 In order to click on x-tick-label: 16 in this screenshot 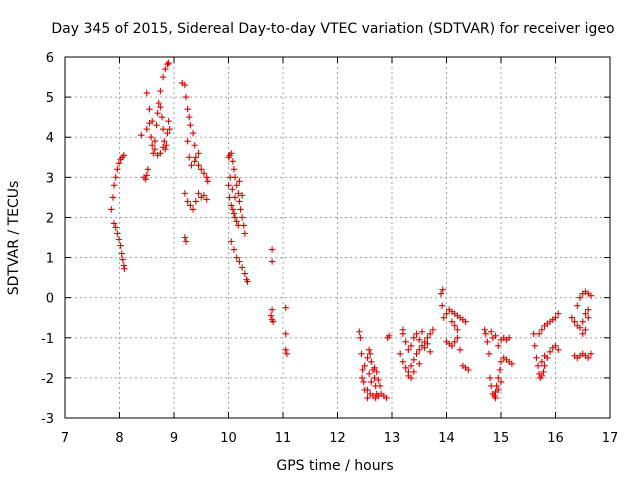, I will do `click(555, 438)`.